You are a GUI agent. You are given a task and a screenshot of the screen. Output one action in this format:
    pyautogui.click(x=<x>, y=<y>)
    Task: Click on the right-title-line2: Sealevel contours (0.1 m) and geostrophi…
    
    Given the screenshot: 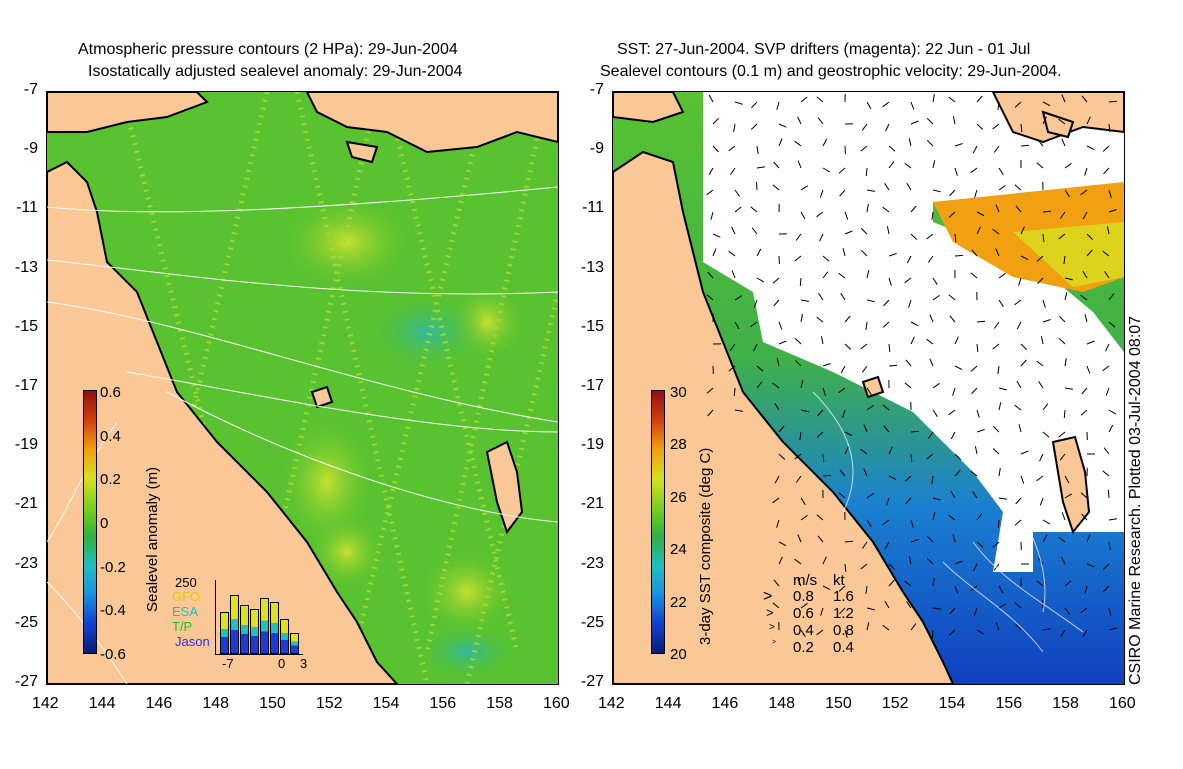 What is the action you would take?
    pyautogui.click(x=831, y=71)
    